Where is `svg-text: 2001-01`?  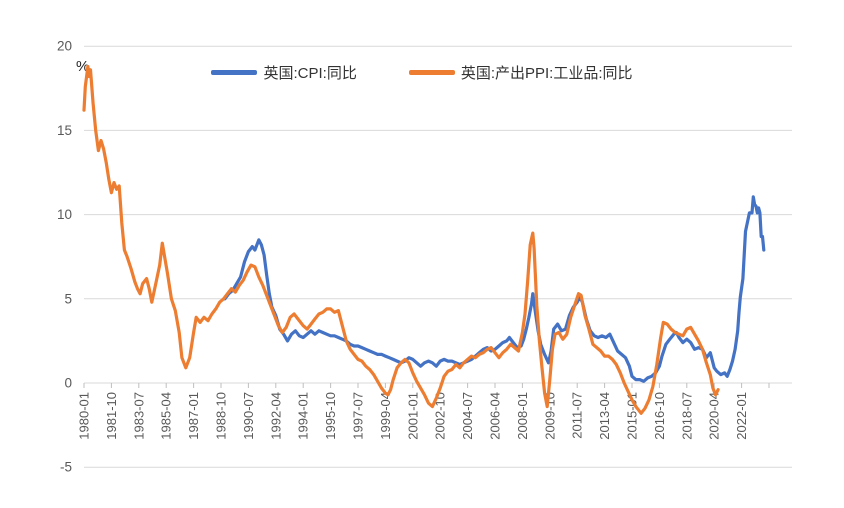 svg-text: 2001-01 is located at coordinates (412, 416).